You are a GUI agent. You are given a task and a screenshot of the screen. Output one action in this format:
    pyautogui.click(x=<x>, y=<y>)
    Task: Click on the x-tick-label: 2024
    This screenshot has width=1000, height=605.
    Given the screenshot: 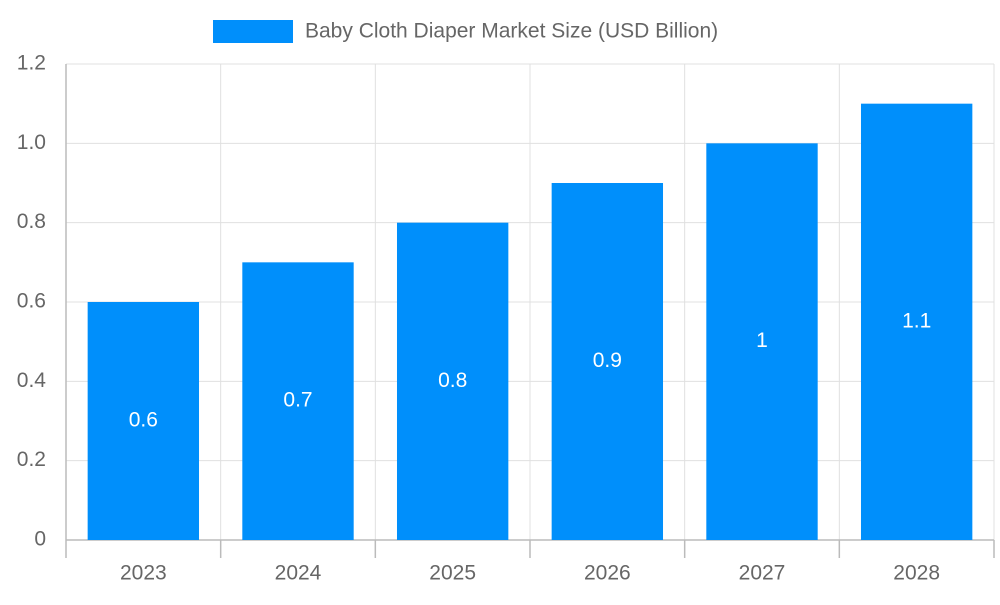 What is the action you would take?
    pyautogui.click(x=298, y=573)
    